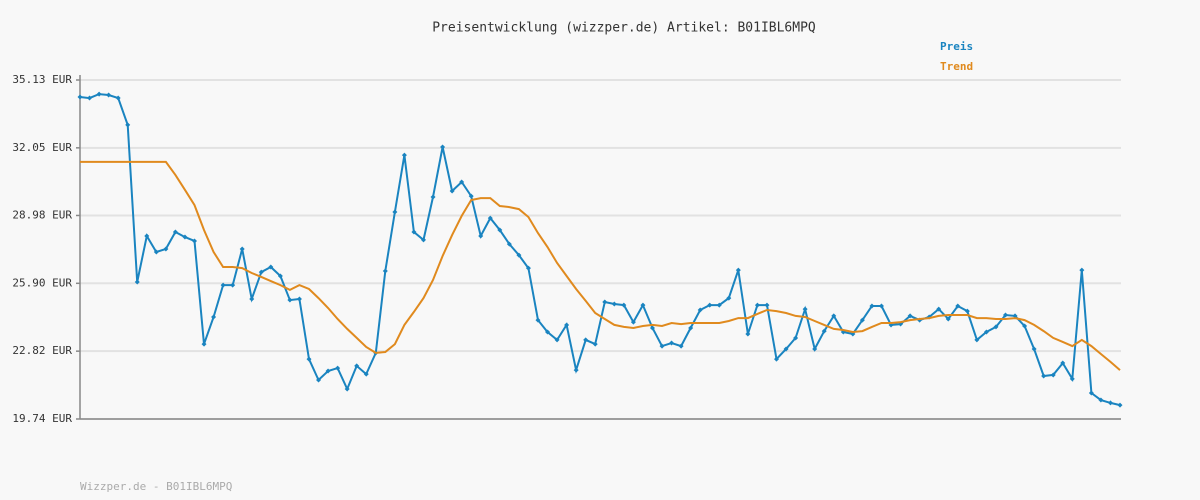 The image size is (1200, 500). I want to click on y-tick-label: 25.90 EUR, so click(42, 282).